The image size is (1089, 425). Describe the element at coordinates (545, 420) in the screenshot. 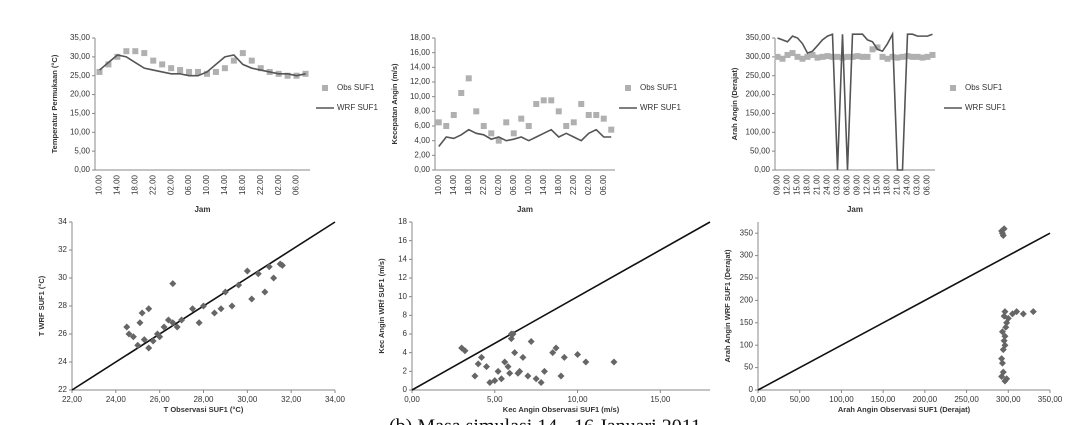

I see `caption: (b) Masa simulasi 14 - 16 Januari 2011` at that location.